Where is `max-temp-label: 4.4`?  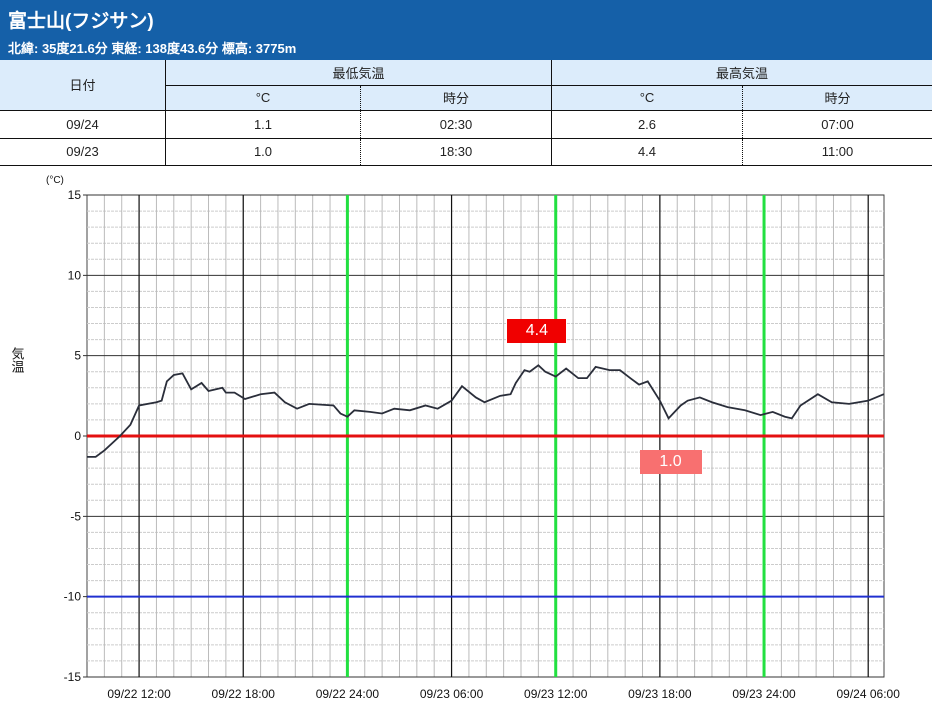 max-temp-label: 4.4 is located at coordinates (537, 331).